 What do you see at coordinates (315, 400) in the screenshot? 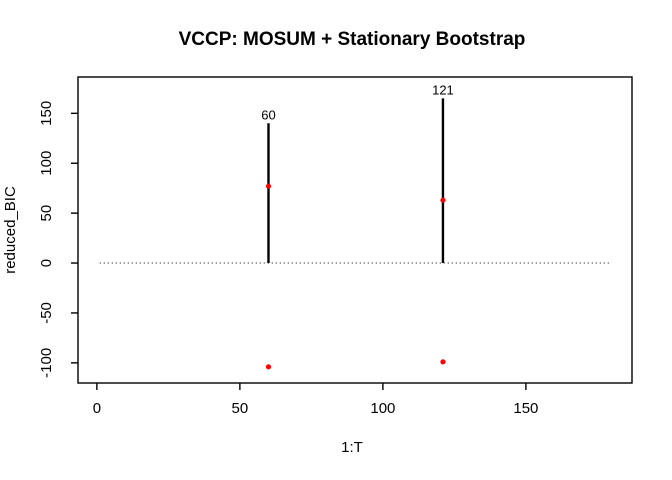
I see `x-axis: 0 50 100 150` at bounding box center [315, 400].